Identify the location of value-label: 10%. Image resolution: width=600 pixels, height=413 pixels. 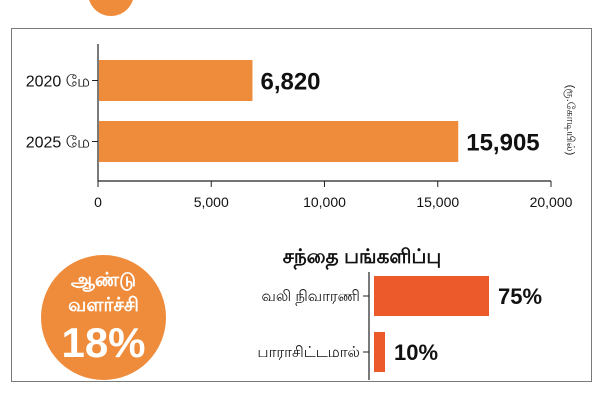
(416, 352).